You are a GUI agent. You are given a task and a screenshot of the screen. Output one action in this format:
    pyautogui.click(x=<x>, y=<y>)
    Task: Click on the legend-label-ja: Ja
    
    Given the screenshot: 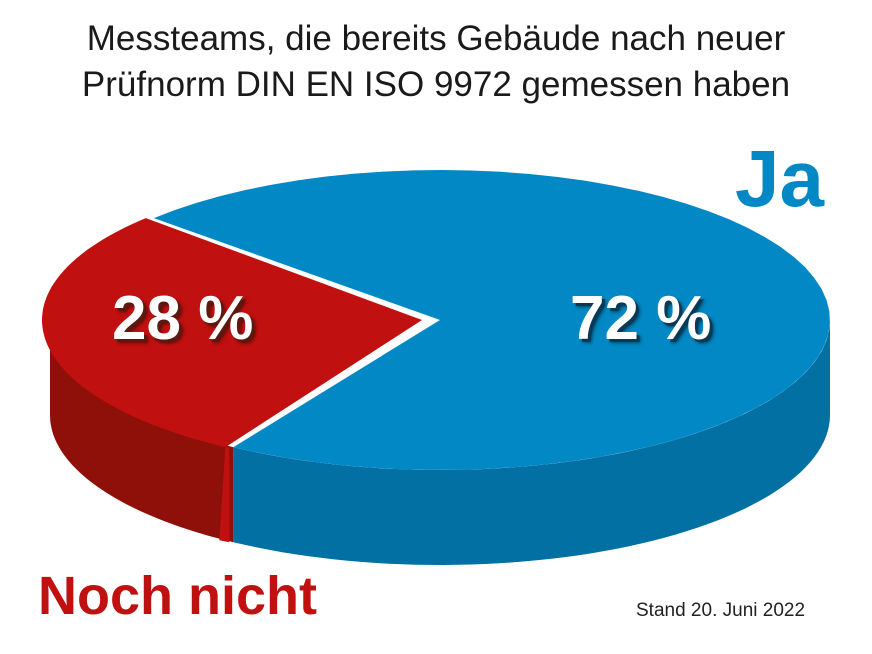 What is the action you would take?
    pyautogui.click(x=779, y=178)
    